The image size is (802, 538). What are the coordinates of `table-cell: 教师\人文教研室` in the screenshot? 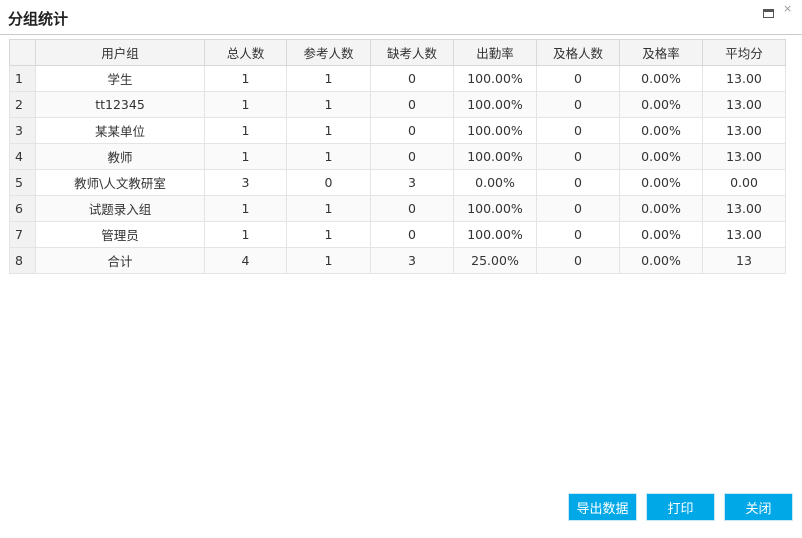 It's located at (120, 182).